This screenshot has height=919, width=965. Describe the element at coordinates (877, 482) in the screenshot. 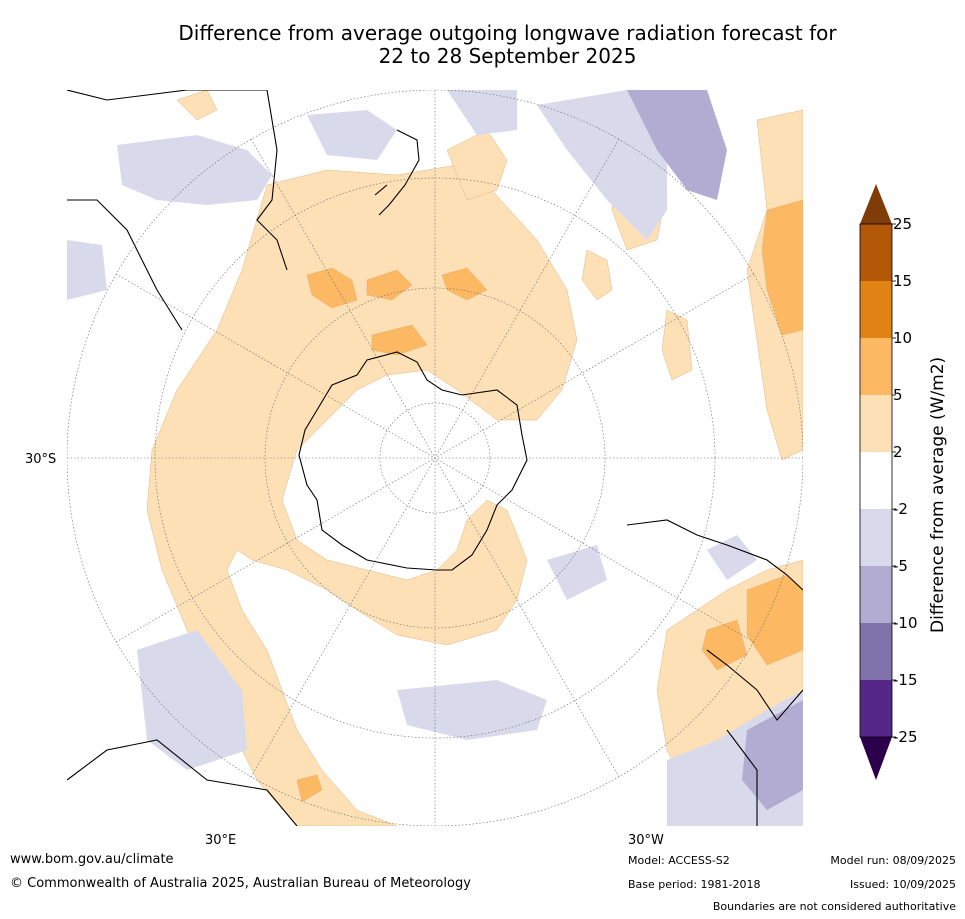

I see `colorbar` at that location.